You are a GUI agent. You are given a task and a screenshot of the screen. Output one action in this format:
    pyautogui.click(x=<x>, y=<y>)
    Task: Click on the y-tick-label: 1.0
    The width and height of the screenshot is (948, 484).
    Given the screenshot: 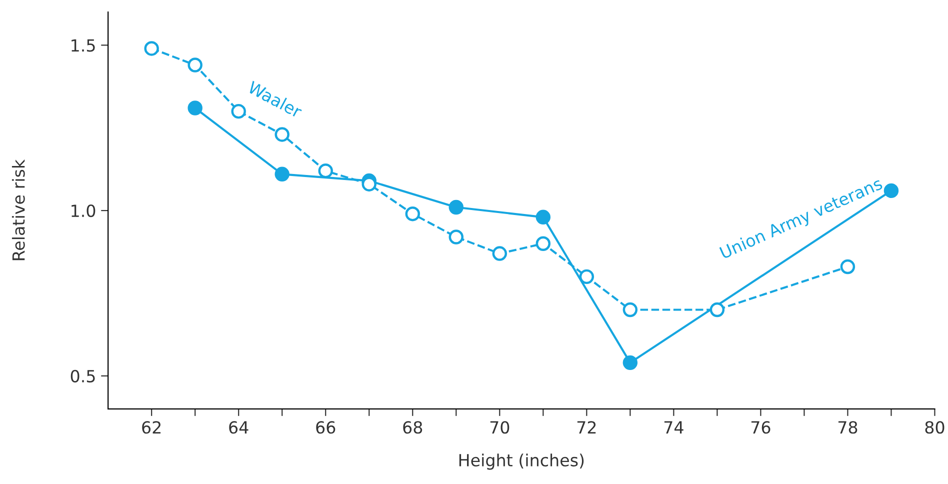 What is the action you would take?
    pyautogui.click(x=84, y=211)
    